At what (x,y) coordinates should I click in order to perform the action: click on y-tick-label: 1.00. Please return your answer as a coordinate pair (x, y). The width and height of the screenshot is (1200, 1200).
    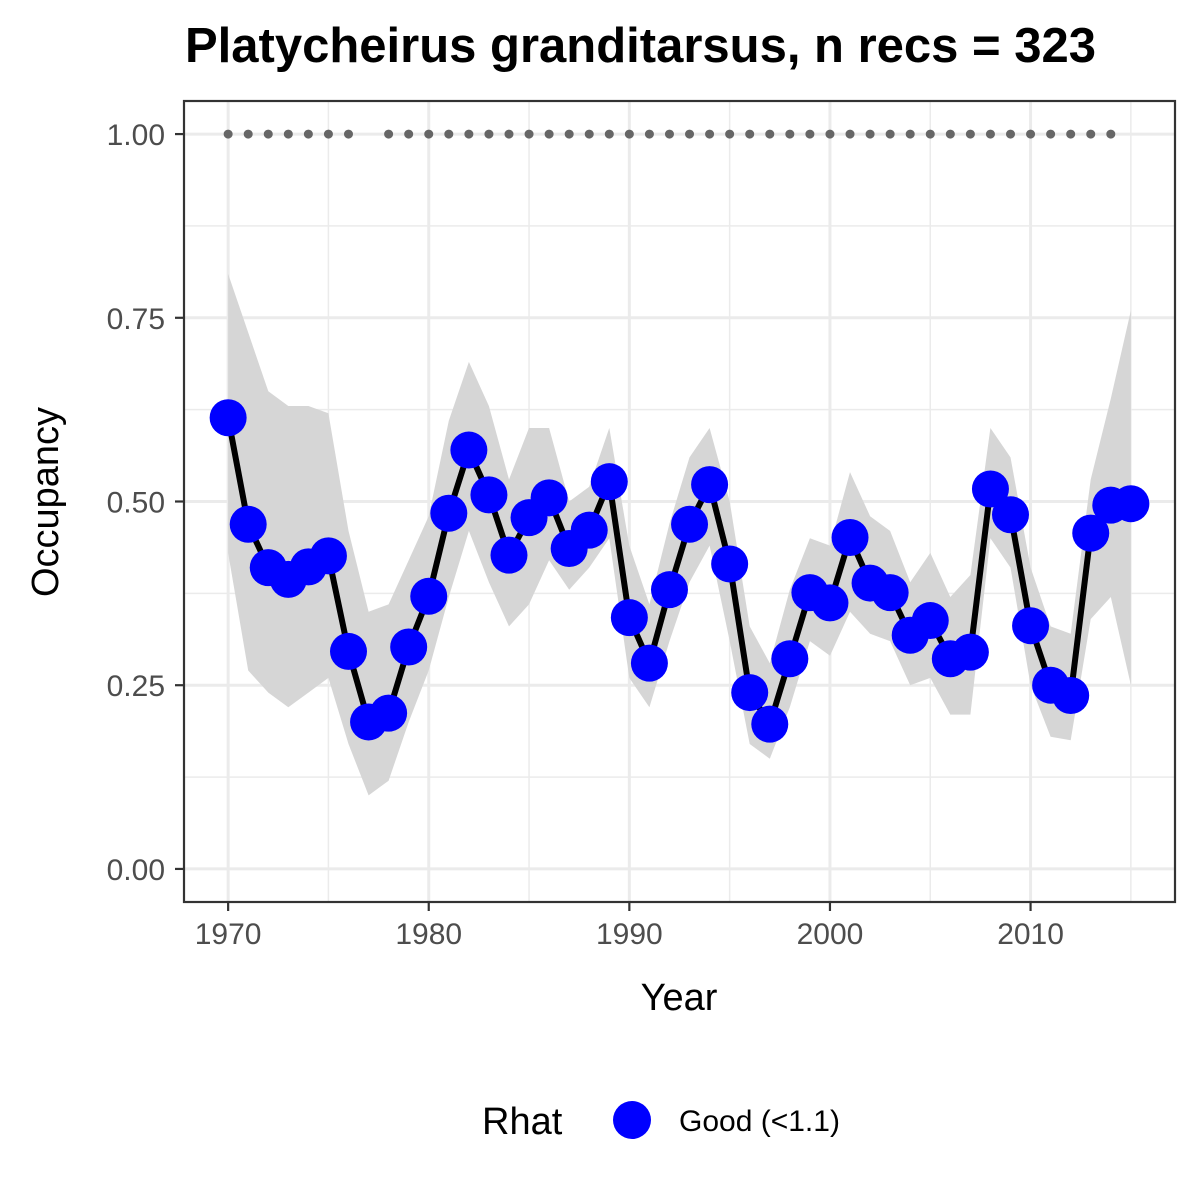
    Looking at the image, I should click on (136, 135).